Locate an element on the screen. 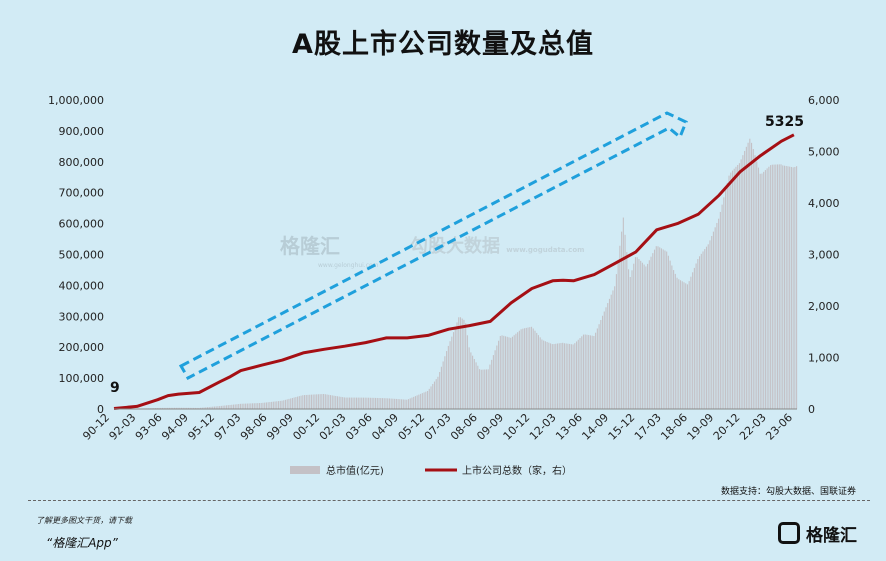  y-right-tick-label: 4,000 is located at coordinates (824, 203).